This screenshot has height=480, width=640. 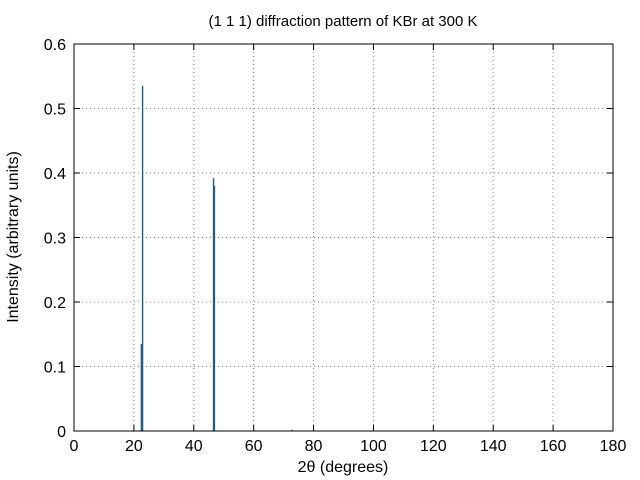 I want to click on x-tick-label: 160, so click(x=553, y=446).